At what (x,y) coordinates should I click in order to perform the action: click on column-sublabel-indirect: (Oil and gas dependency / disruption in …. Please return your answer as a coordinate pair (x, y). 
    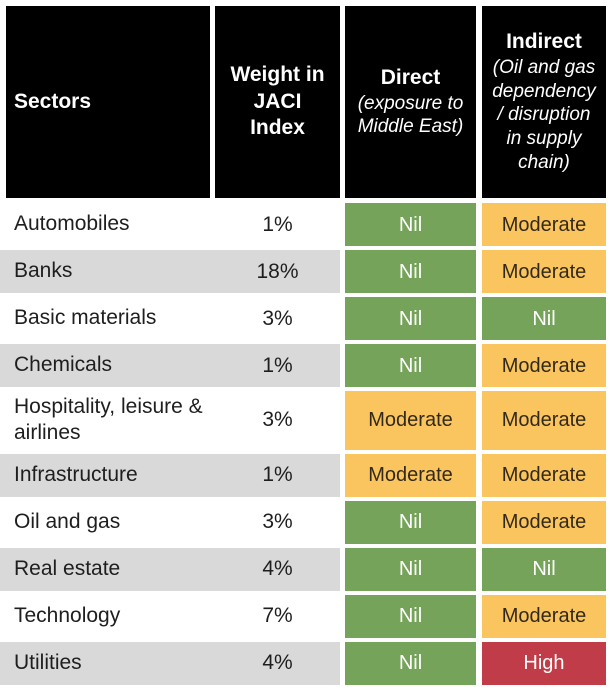
    Looking at the image, I should click on (544, 115).